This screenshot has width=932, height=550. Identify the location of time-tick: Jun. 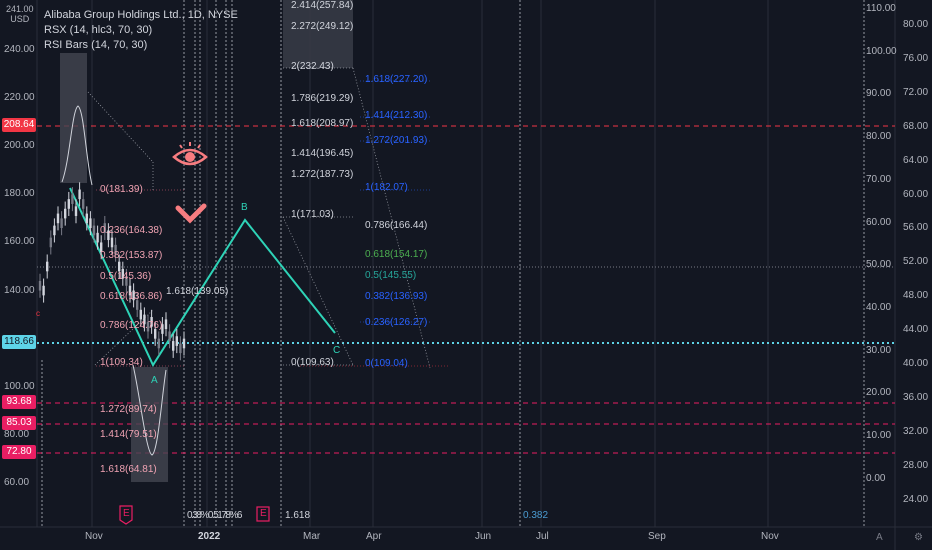
(483, 536).